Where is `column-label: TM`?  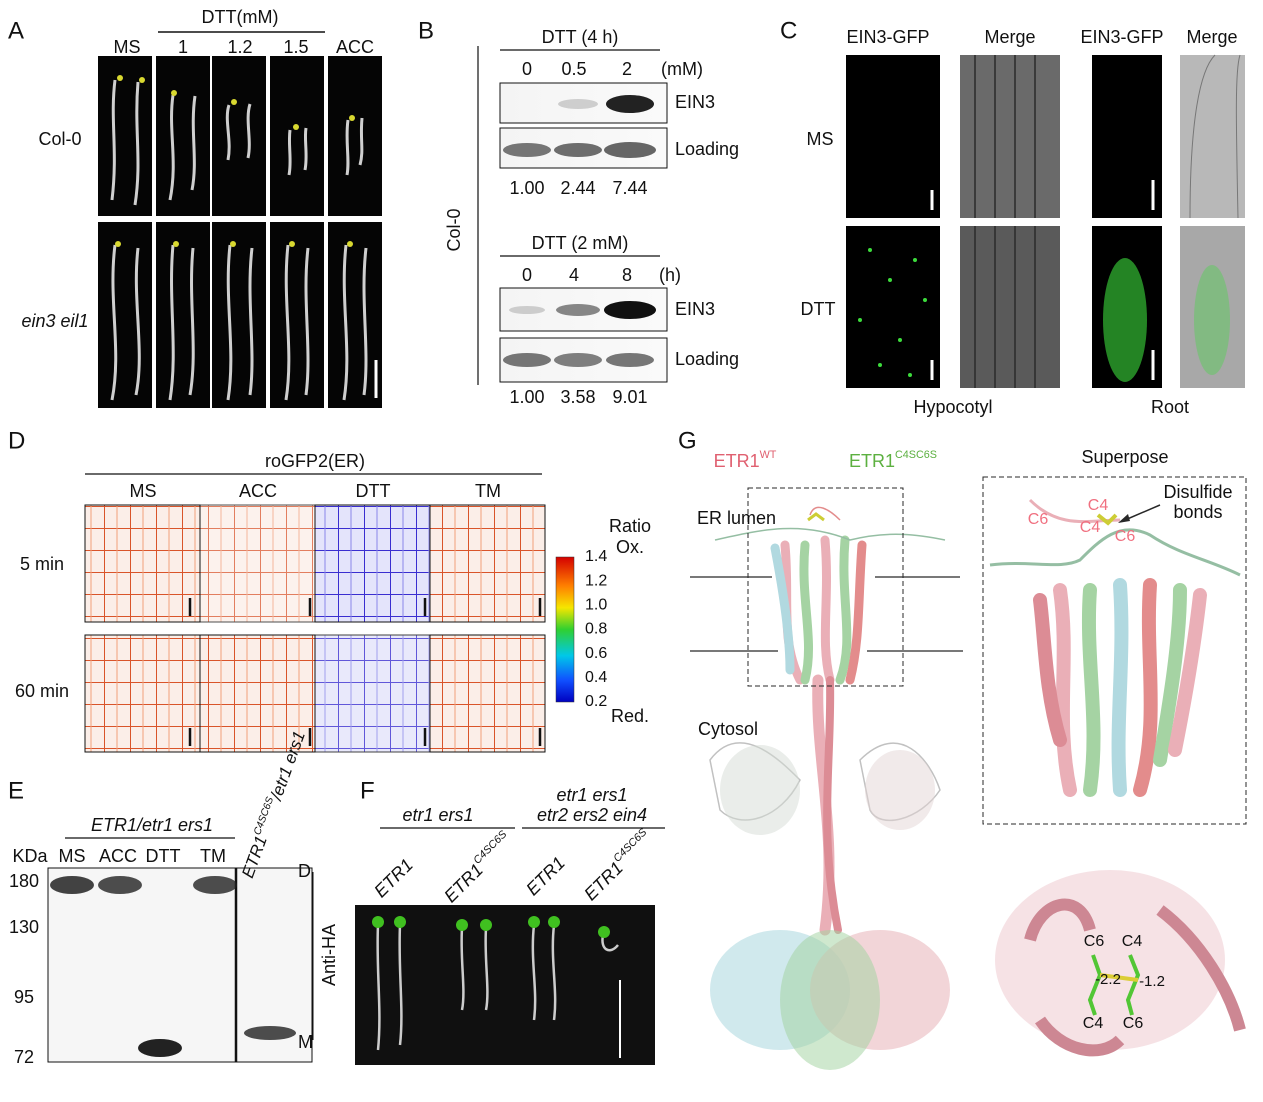 column-label: TM is located at coordinates (488, 491).